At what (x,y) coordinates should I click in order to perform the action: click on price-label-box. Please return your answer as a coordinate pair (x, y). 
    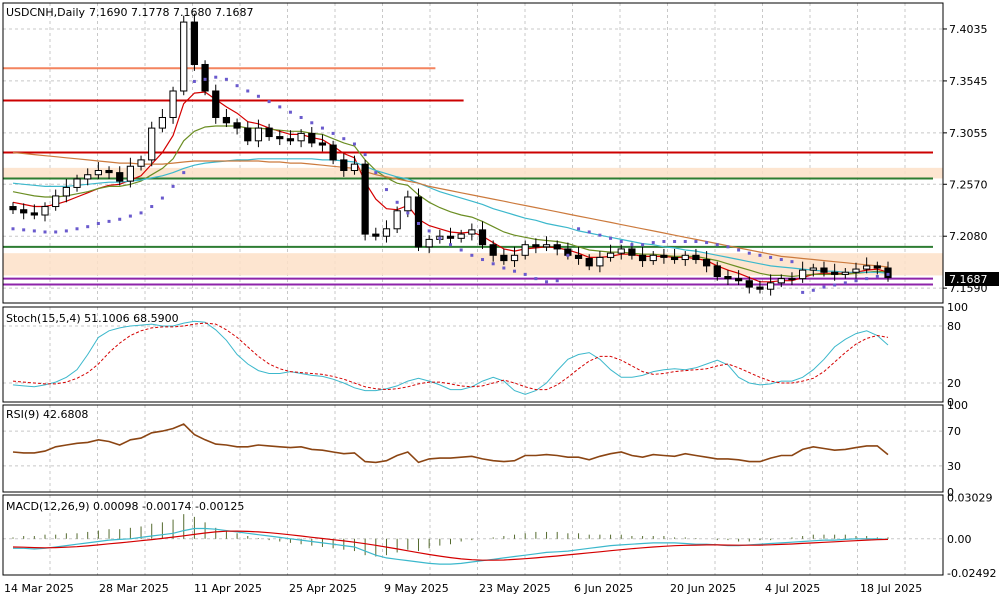
    Looking at the image, I should click on (972, 279).